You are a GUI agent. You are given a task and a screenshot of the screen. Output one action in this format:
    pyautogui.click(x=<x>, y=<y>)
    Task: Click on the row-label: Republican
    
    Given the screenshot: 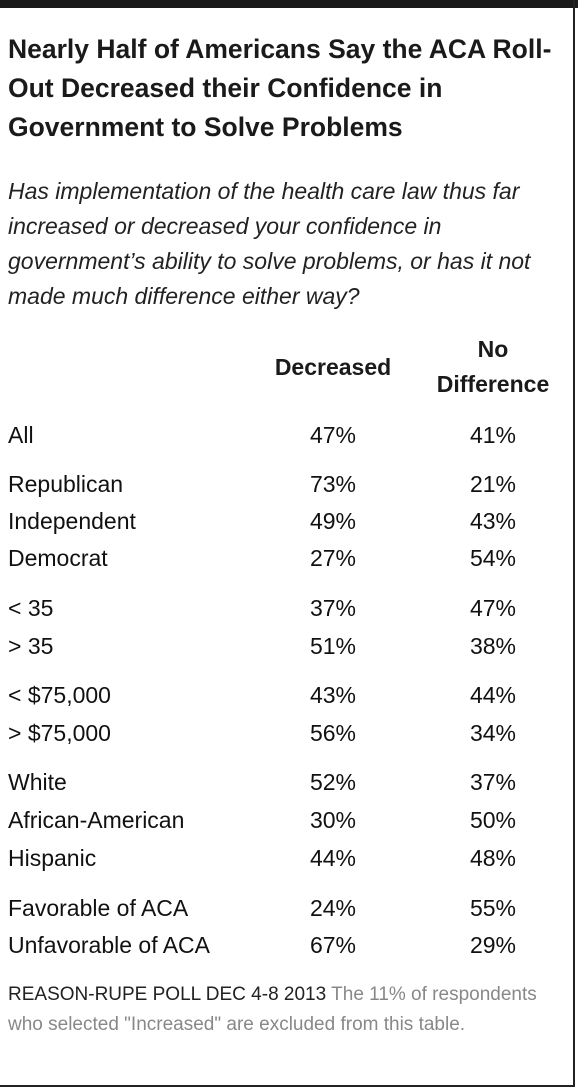 What is the action you would take?
    pyautogui.click(x=66, y=484)
    